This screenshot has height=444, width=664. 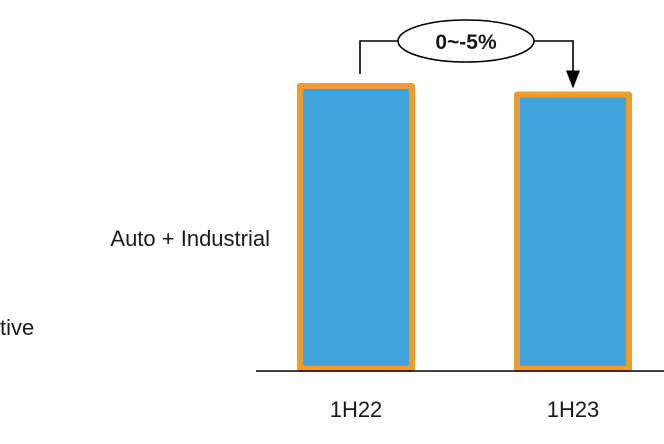 I want to click on change-annotation: 0~-5%, so click(x=469, y=54).